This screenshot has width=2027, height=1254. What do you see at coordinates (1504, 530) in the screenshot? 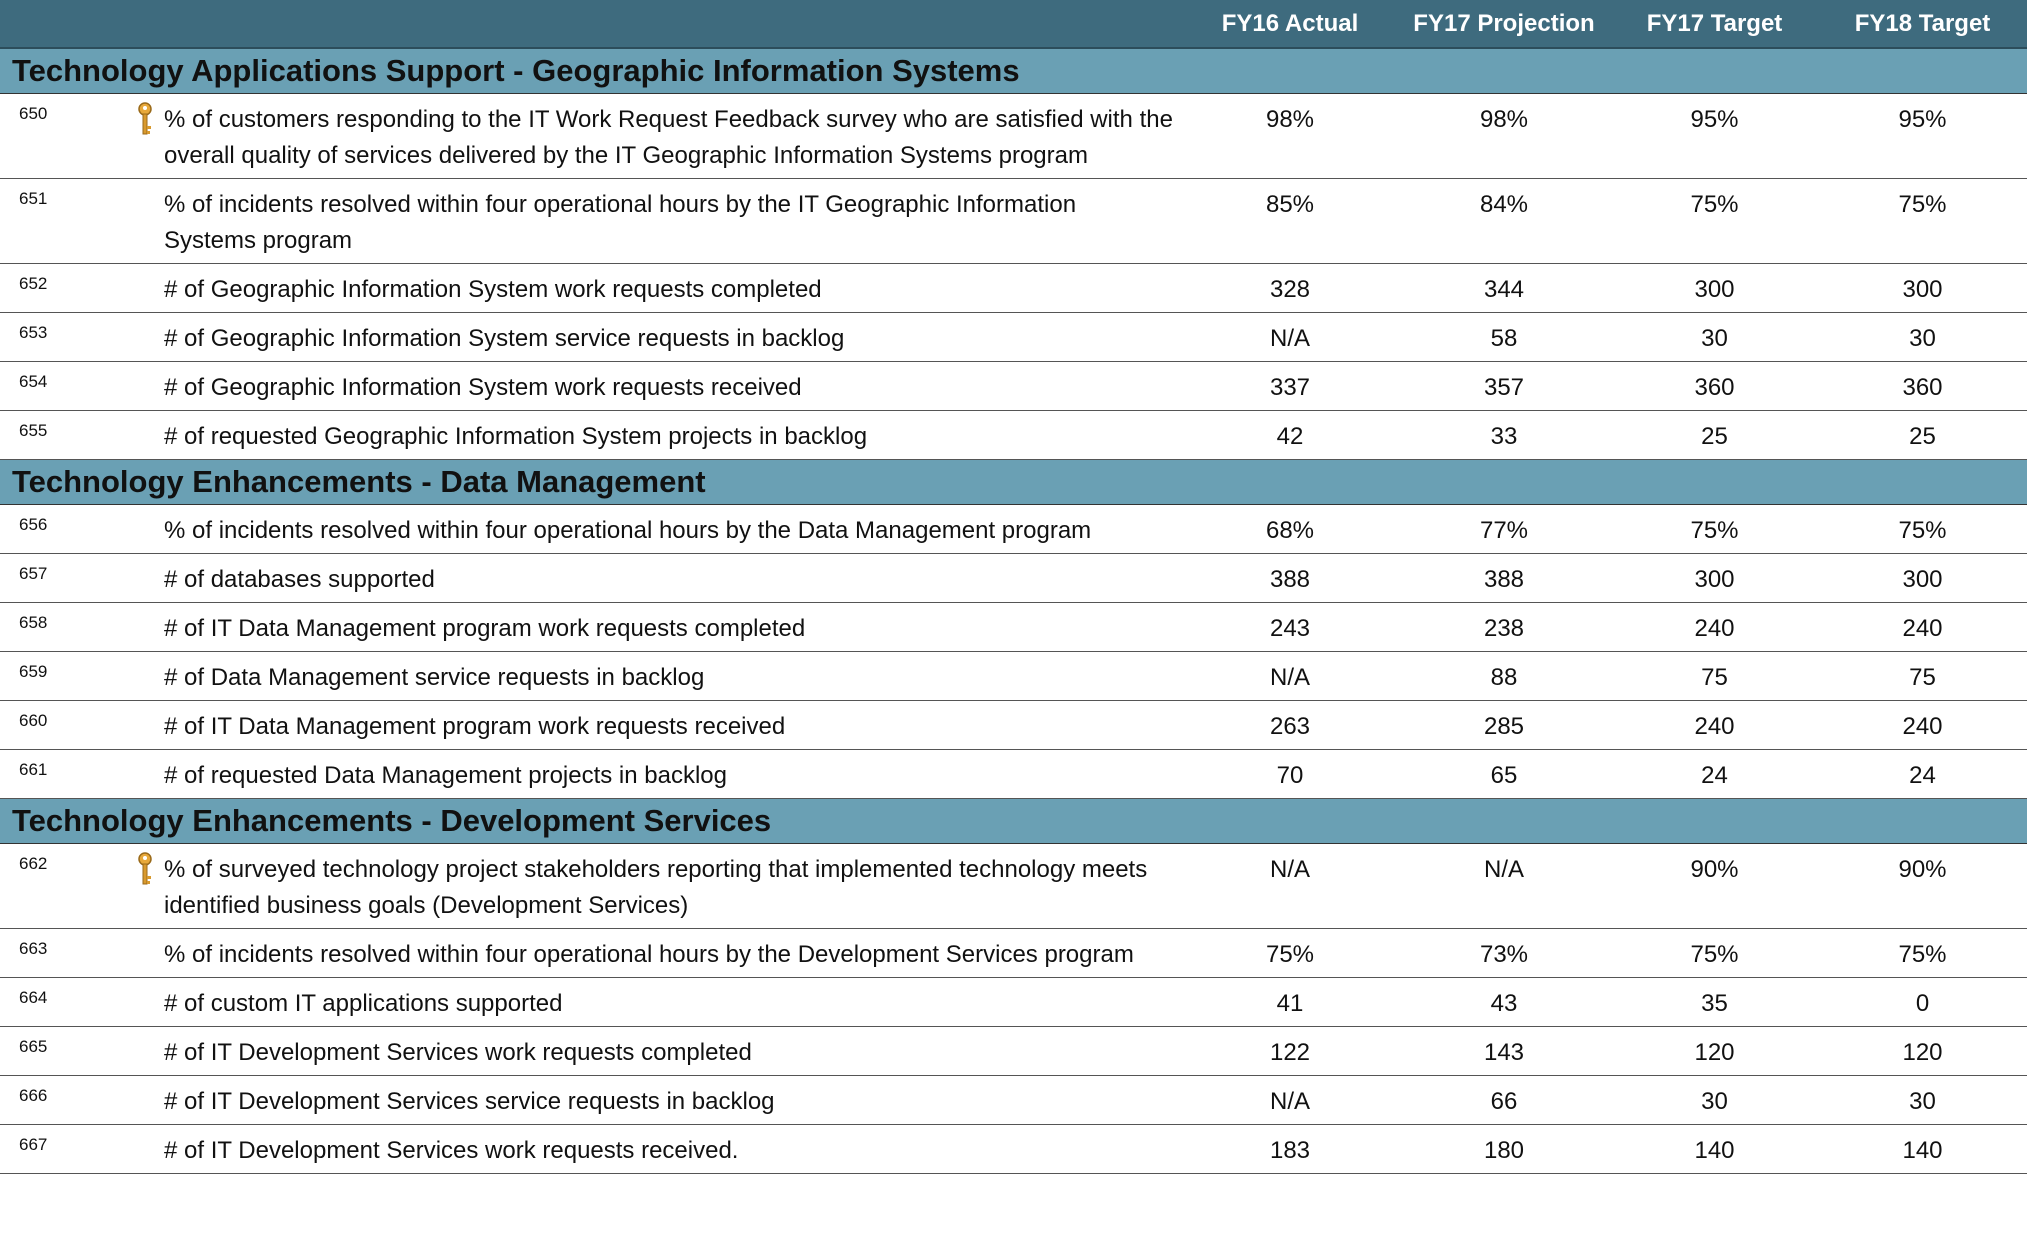
I see `row-value: 77%` at bounding box center [1504, 530].